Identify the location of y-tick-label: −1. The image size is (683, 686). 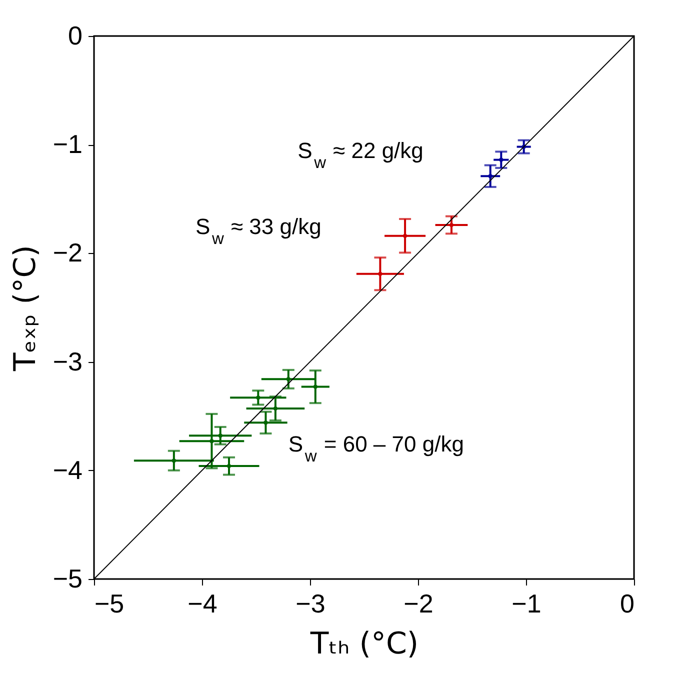
(67, 144).